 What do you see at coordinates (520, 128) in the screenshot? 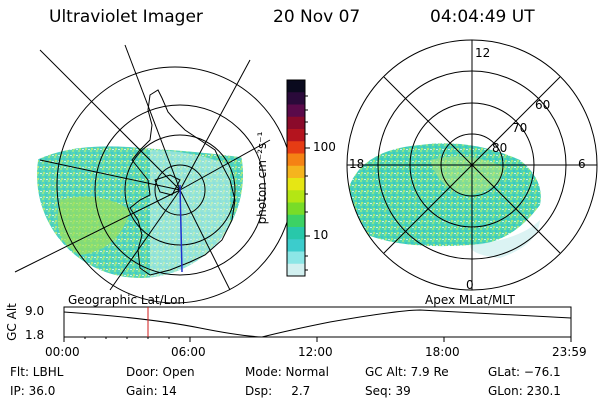
I see `mlat-label-70: 70` at bounding box center [520, 128].